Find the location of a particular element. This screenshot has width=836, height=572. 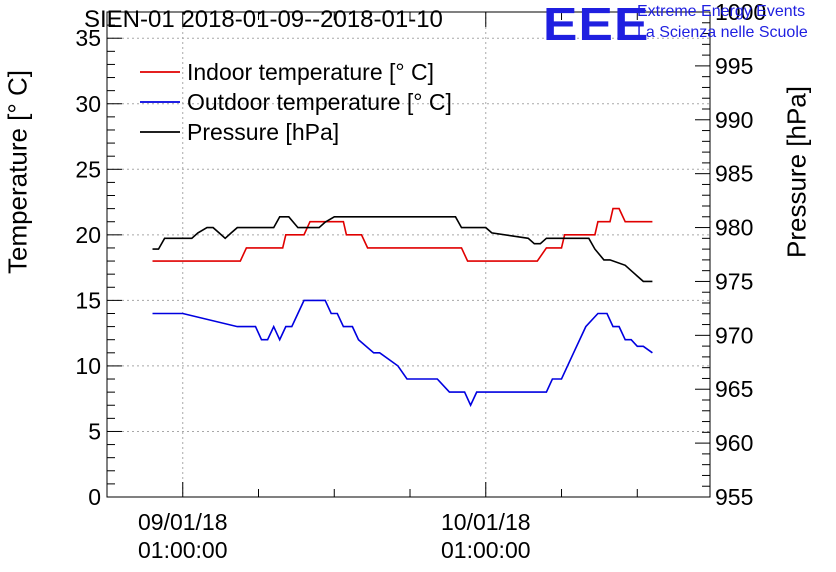

legend-label-3: Pressure [hPa] is located at coordinates (263, 132).